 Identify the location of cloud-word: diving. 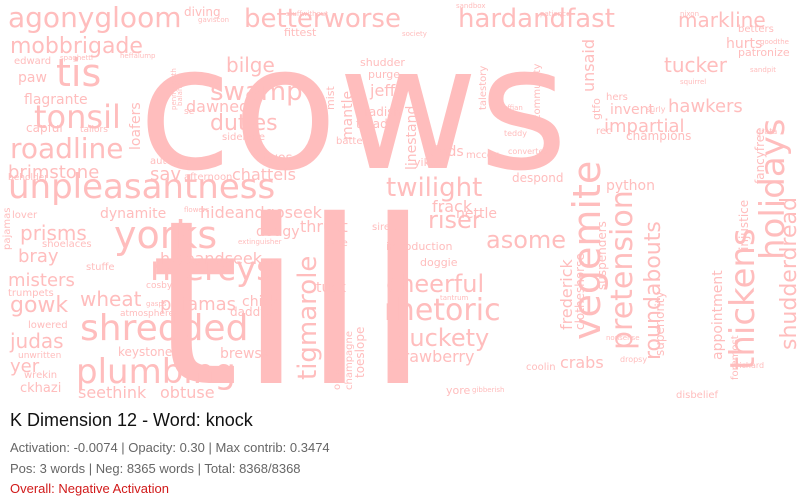
(202, 12).